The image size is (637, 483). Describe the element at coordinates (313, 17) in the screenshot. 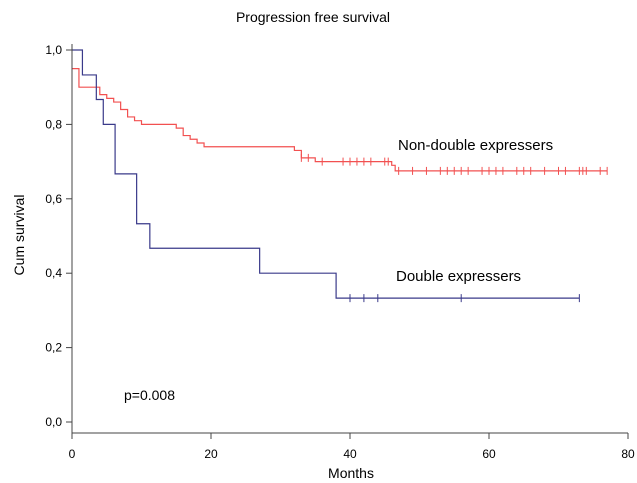

I see `chart-title: Progression free survival` at that location.